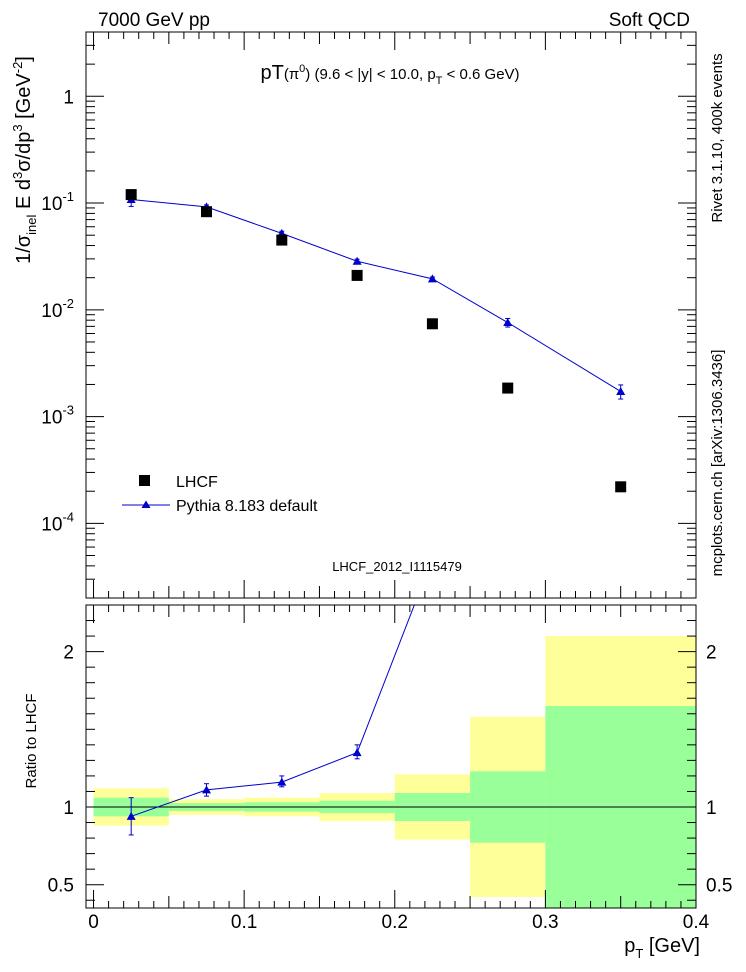 The image size is (746, 972). Describe the element at coordinates (711, 653) in the screenshot. I see `ratio-y-tick-label-right: 2` at that location.